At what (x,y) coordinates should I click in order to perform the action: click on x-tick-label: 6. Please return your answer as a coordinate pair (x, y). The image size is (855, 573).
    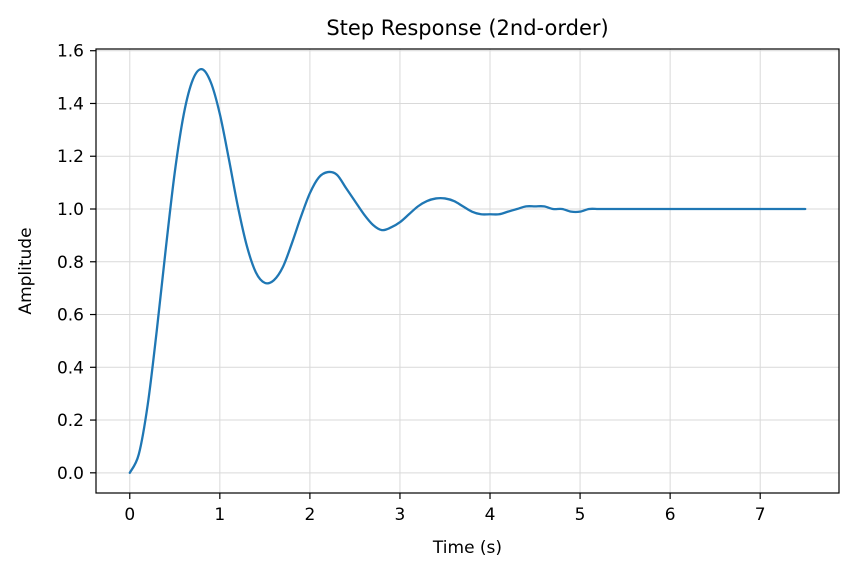
    Looking at the image, I should click on (670, 515).